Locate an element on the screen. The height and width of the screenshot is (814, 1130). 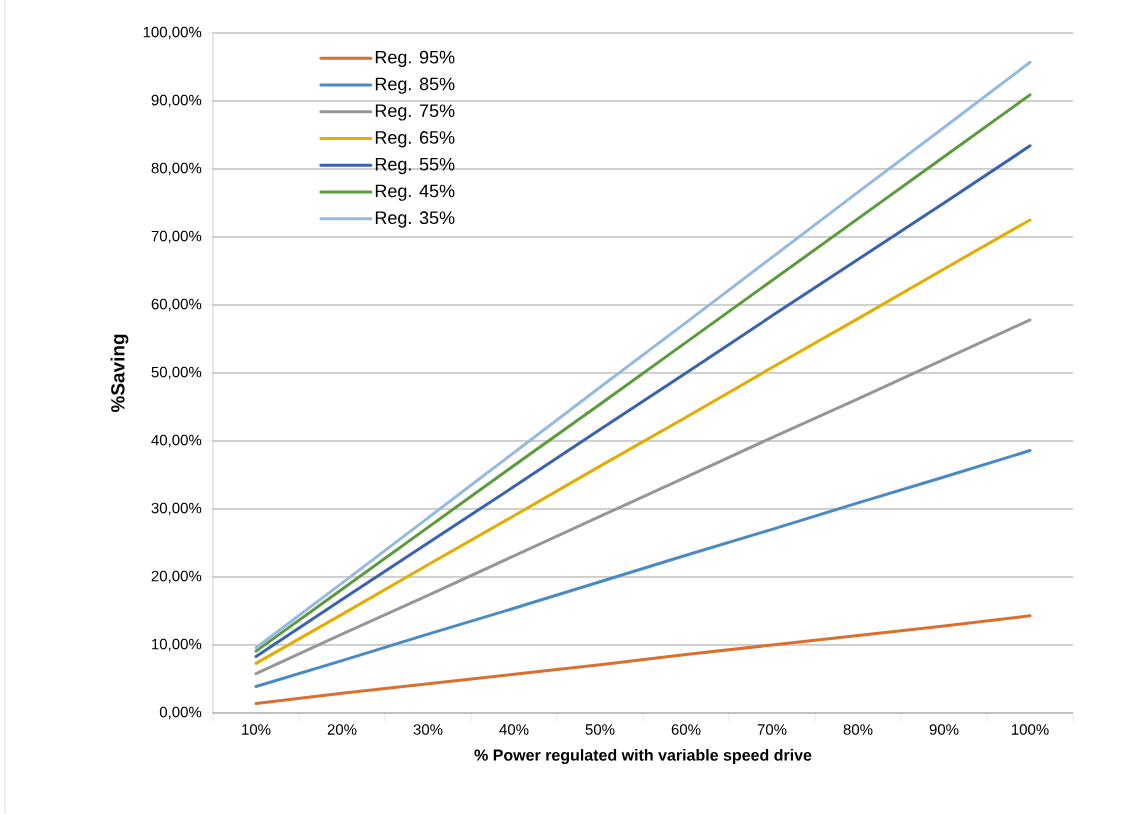
x-tick-label: 90% is located at coordinates (944, 729).